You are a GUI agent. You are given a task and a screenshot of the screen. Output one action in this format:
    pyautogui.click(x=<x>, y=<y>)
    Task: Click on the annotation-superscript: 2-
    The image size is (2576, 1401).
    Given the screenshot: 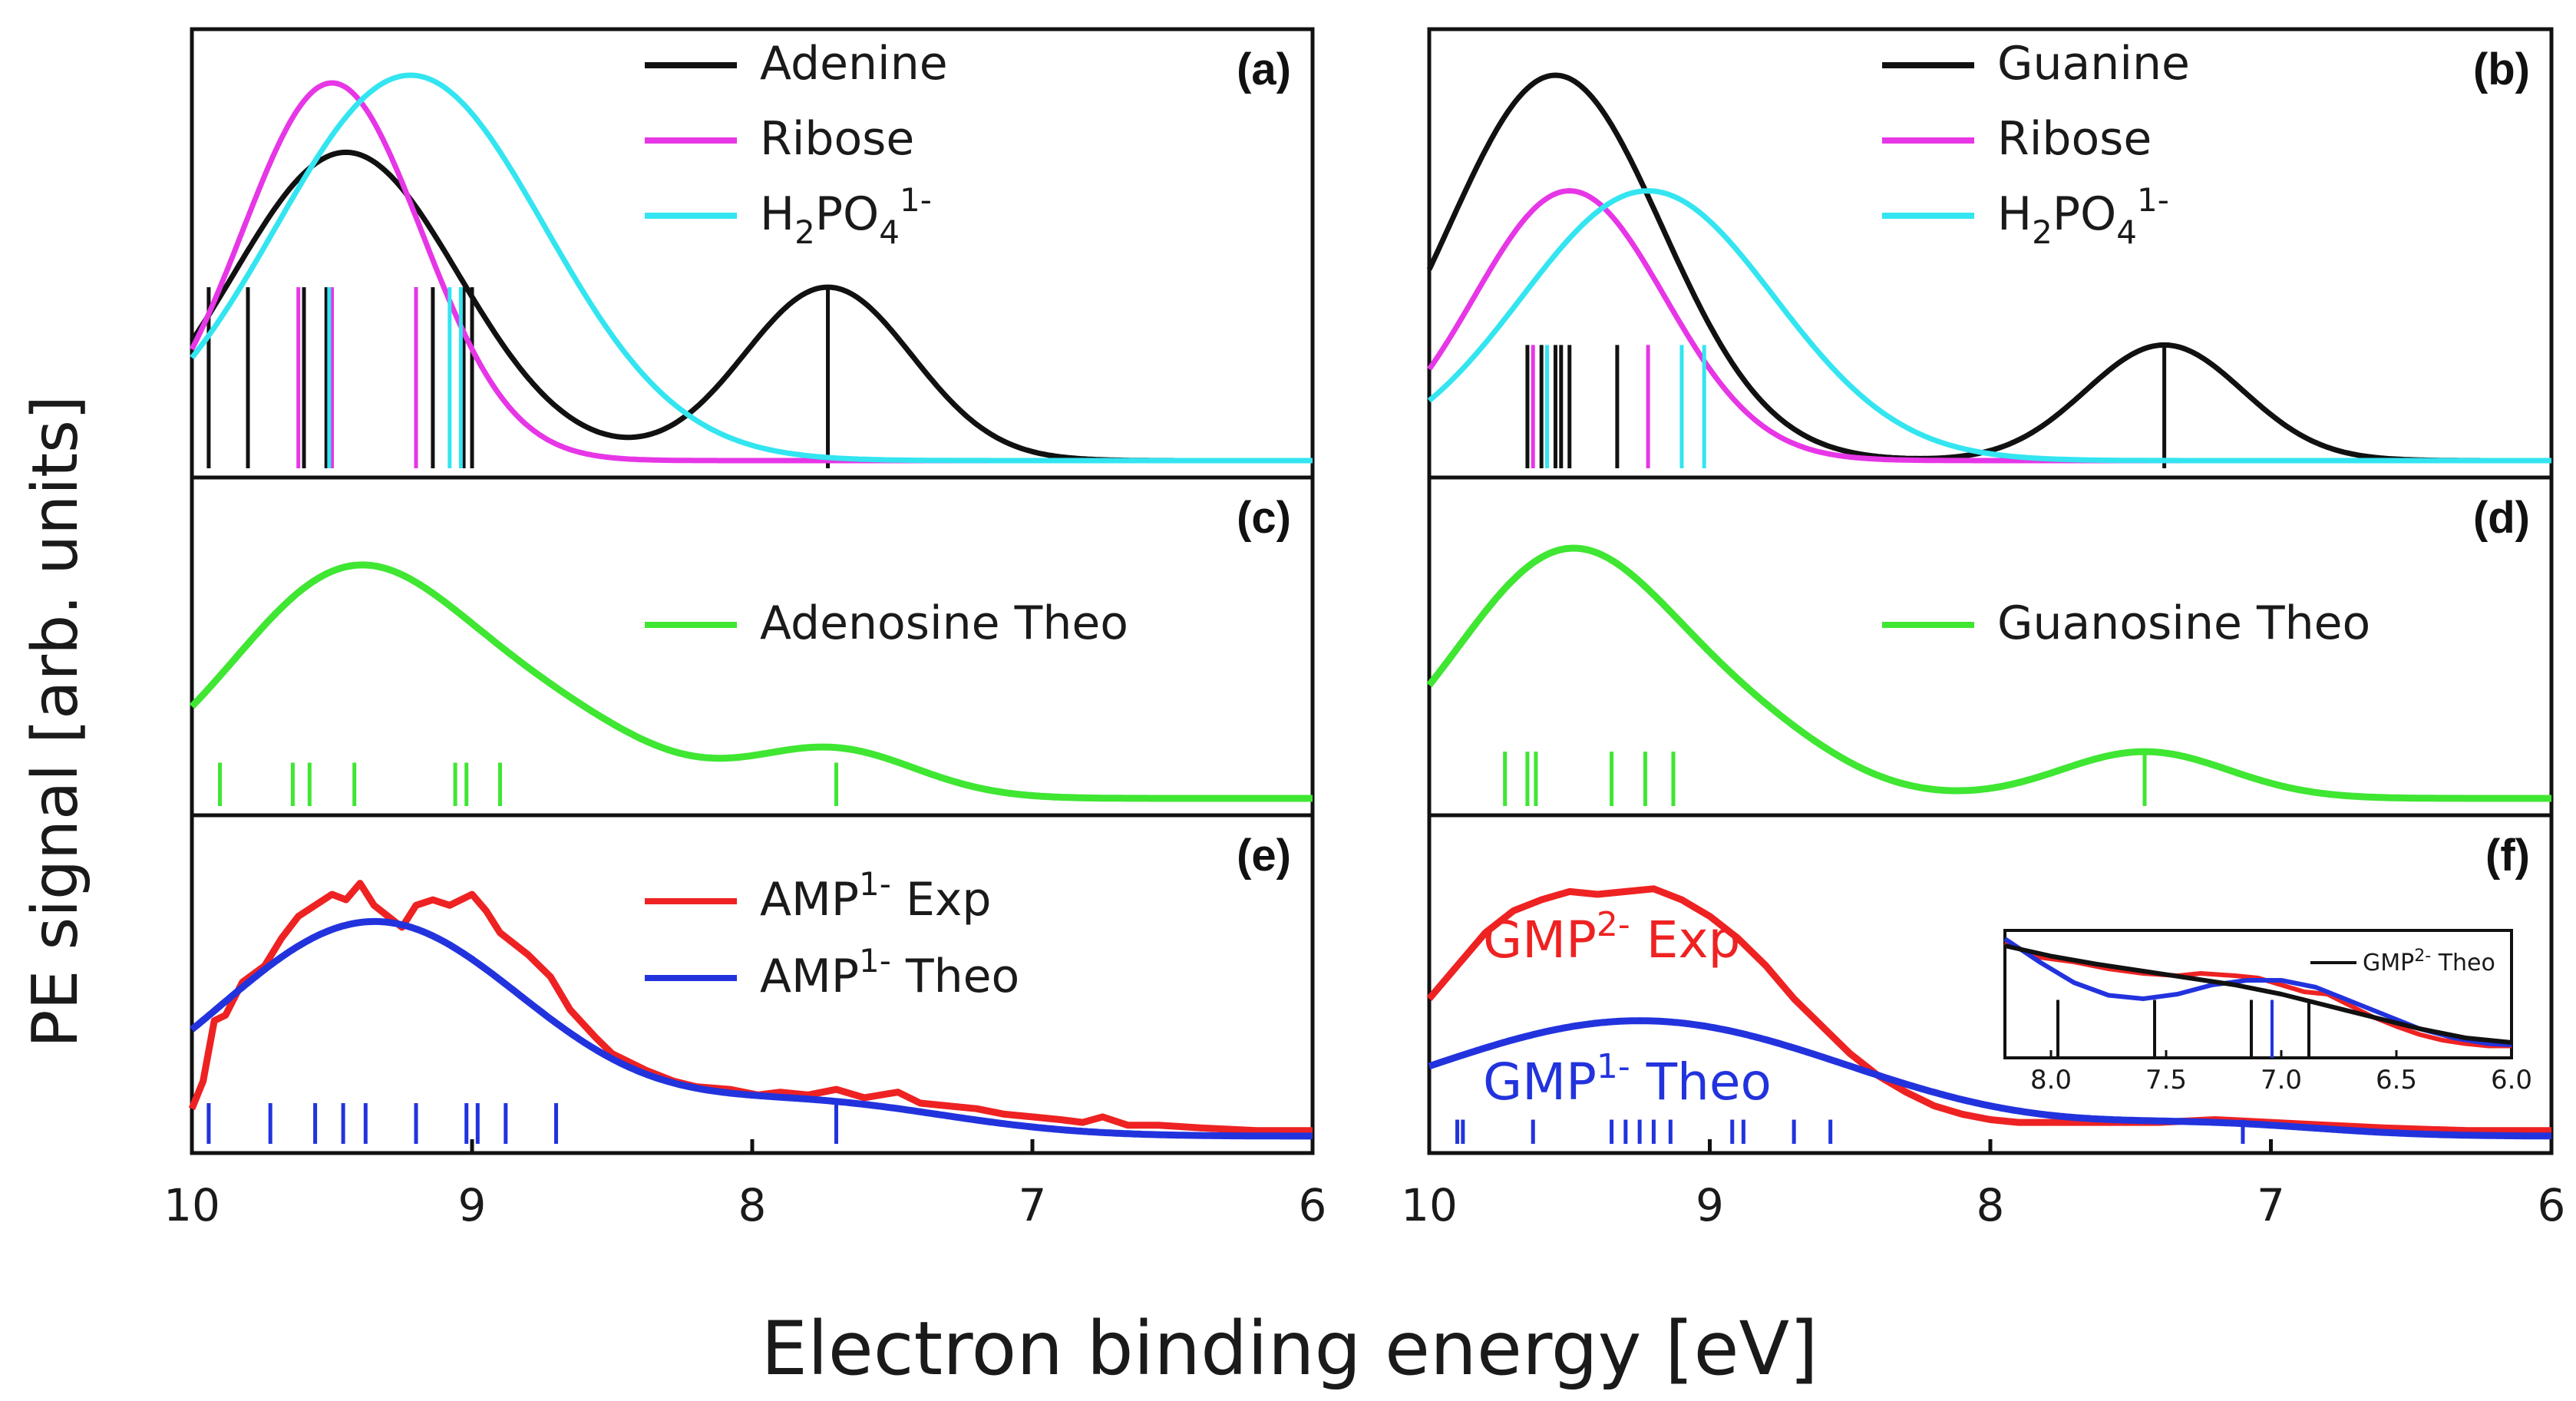 What is the action you would take?
    pyautogui.click(x=1613, y=924)
    